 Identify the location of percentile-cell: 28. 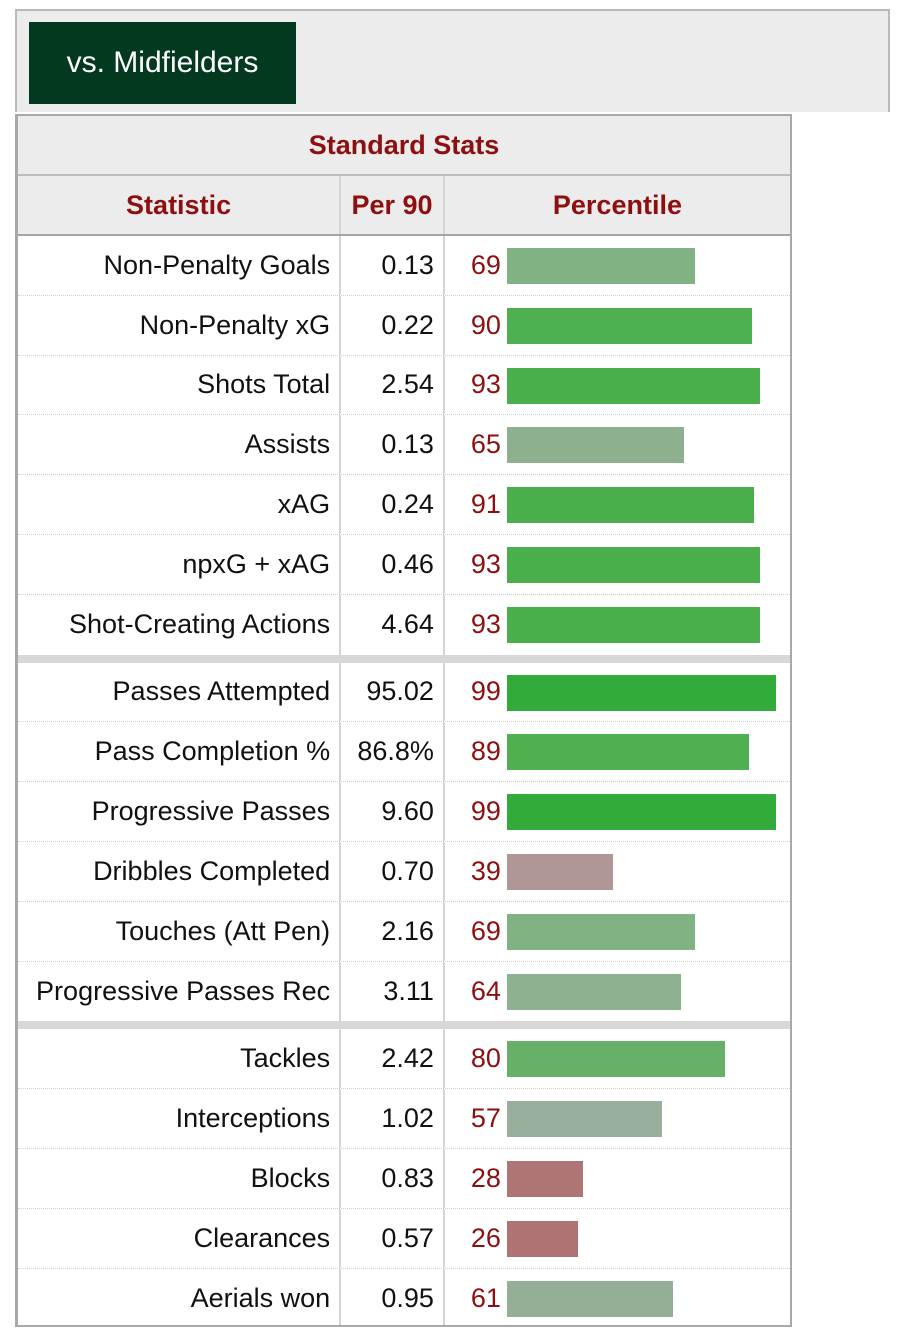
(617, 1178).